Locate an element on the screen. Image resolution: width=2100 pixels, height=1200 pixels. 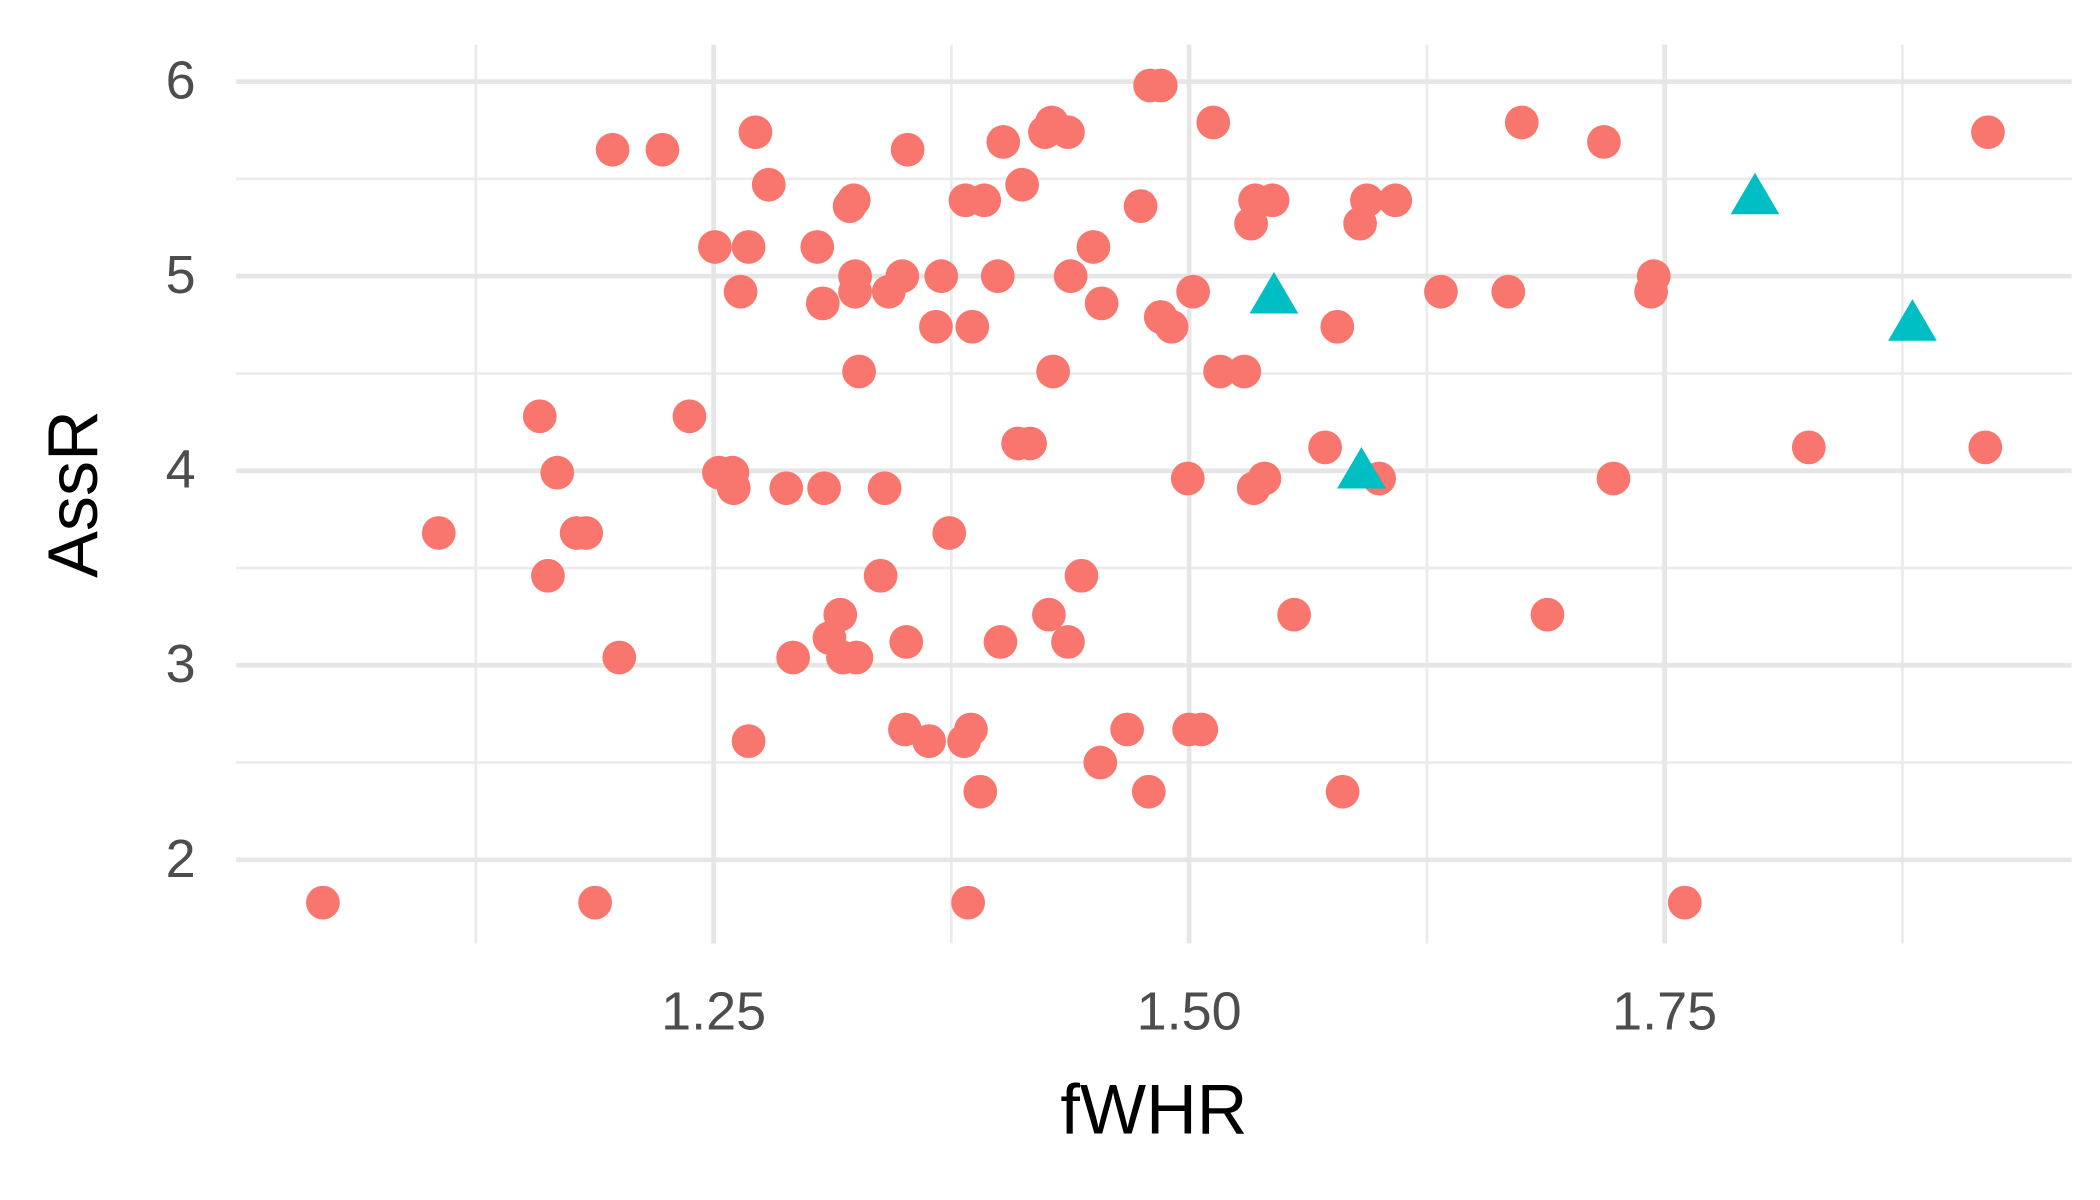
y-tick-label: 3 is located at coordinates (181, 664).